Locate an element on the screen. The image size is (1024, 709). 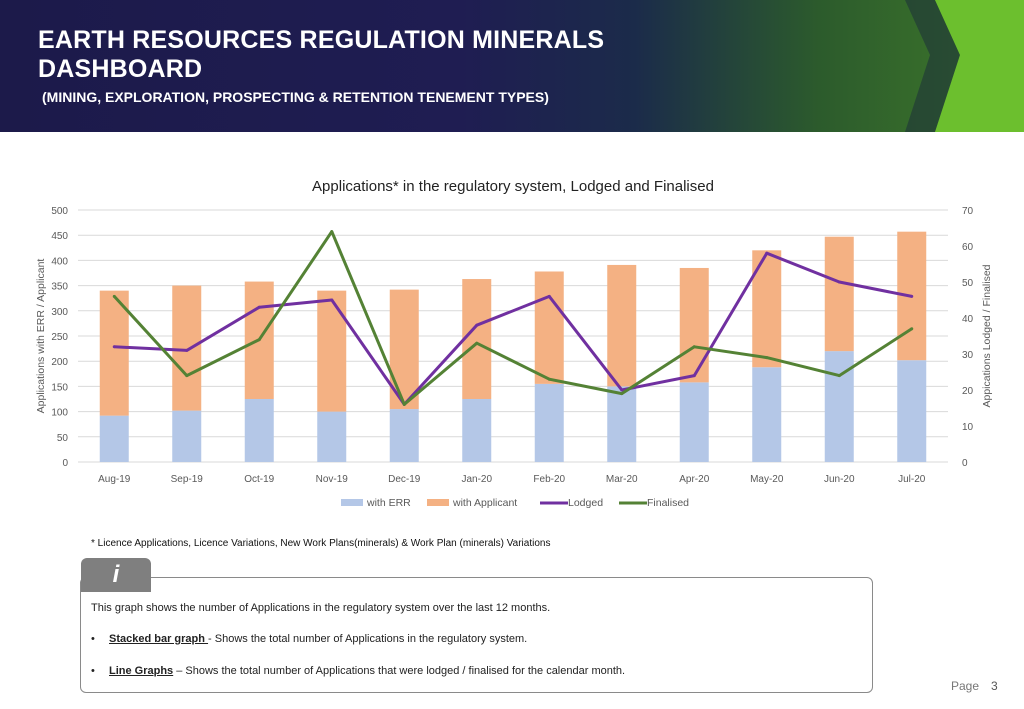
y-tick-label: 250 is located at coordinates (59, 337).